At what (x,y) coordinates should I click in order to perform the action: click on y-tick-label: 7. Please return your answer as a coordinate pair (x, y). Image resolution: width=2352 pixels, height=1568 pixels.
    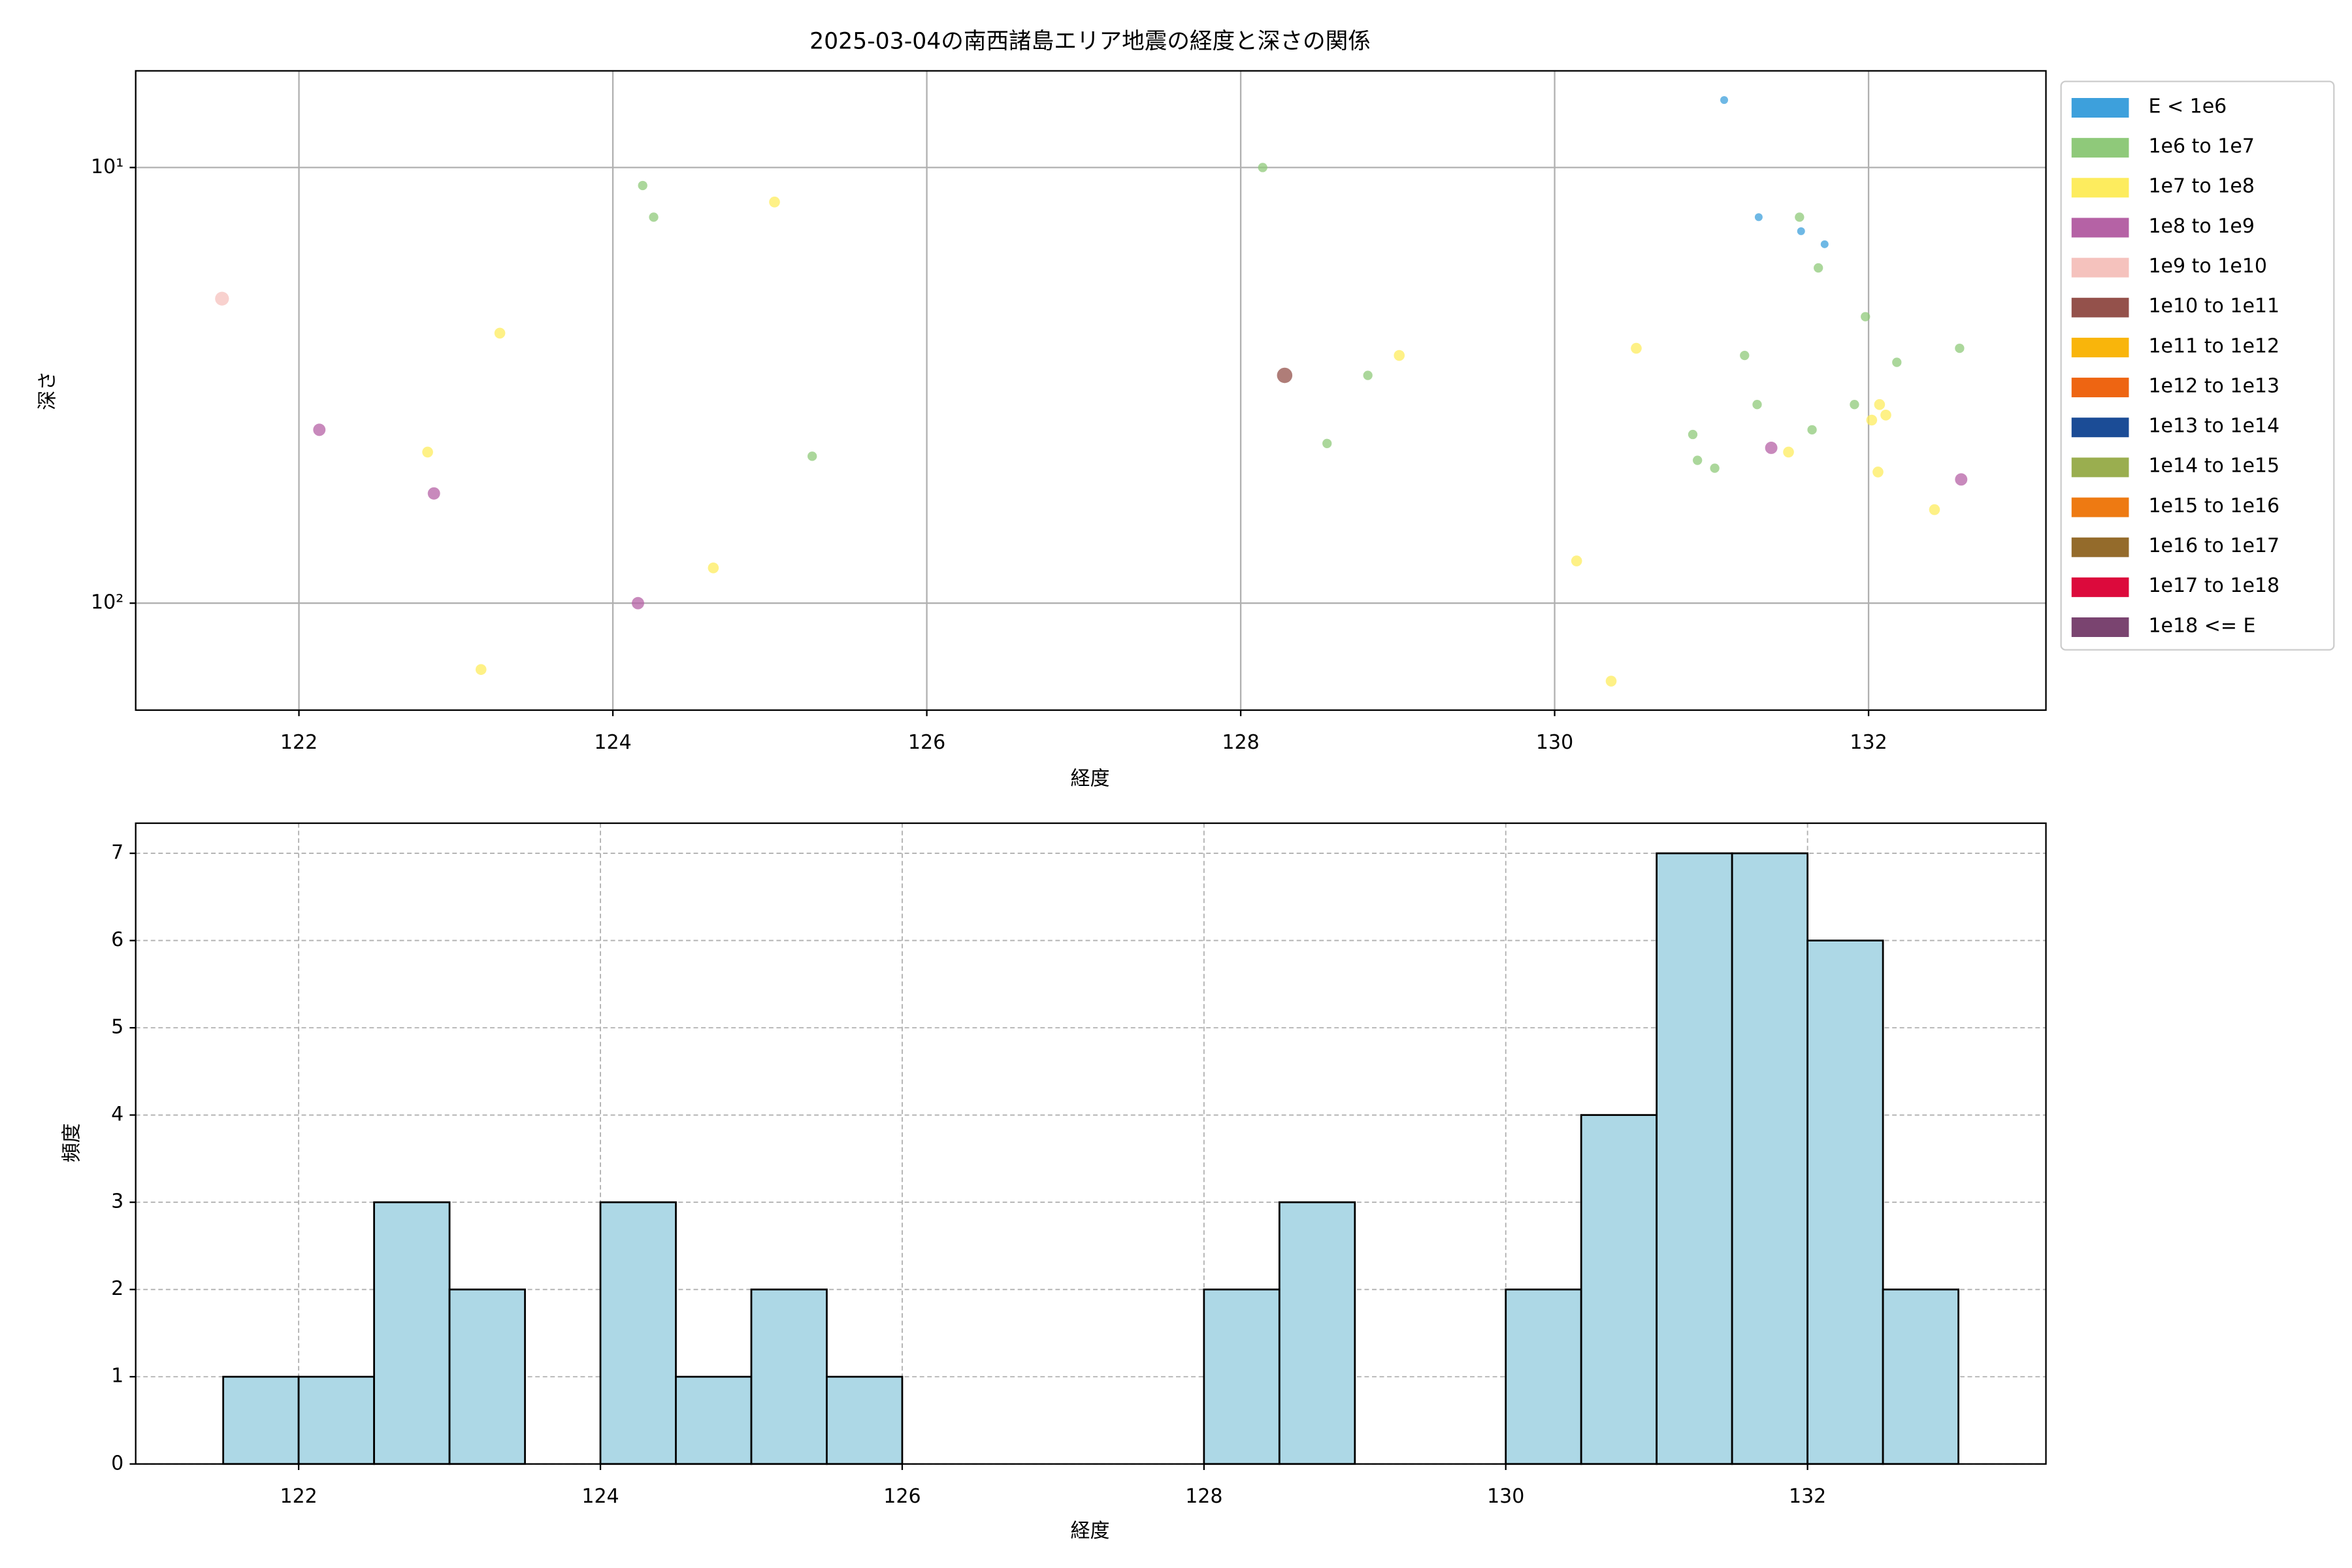
    Looking at the image, I should click on (117, 852).